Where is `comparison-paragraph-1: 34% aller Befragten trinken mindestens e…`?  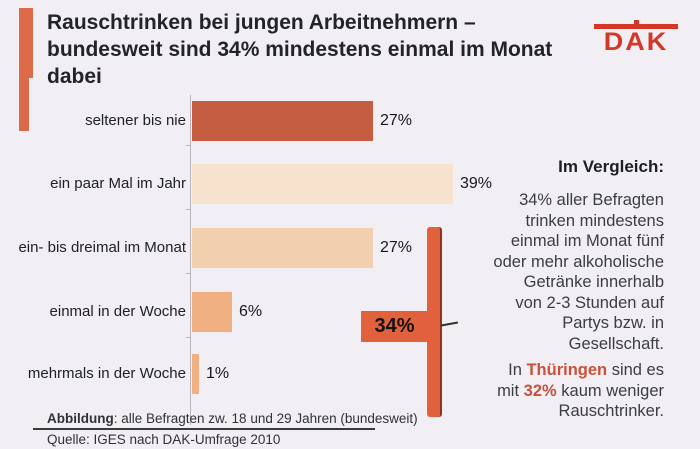 comparison-paragraph-1: 34% aller Befragten trinken mindestens e… is located at coordinates (549, 272).